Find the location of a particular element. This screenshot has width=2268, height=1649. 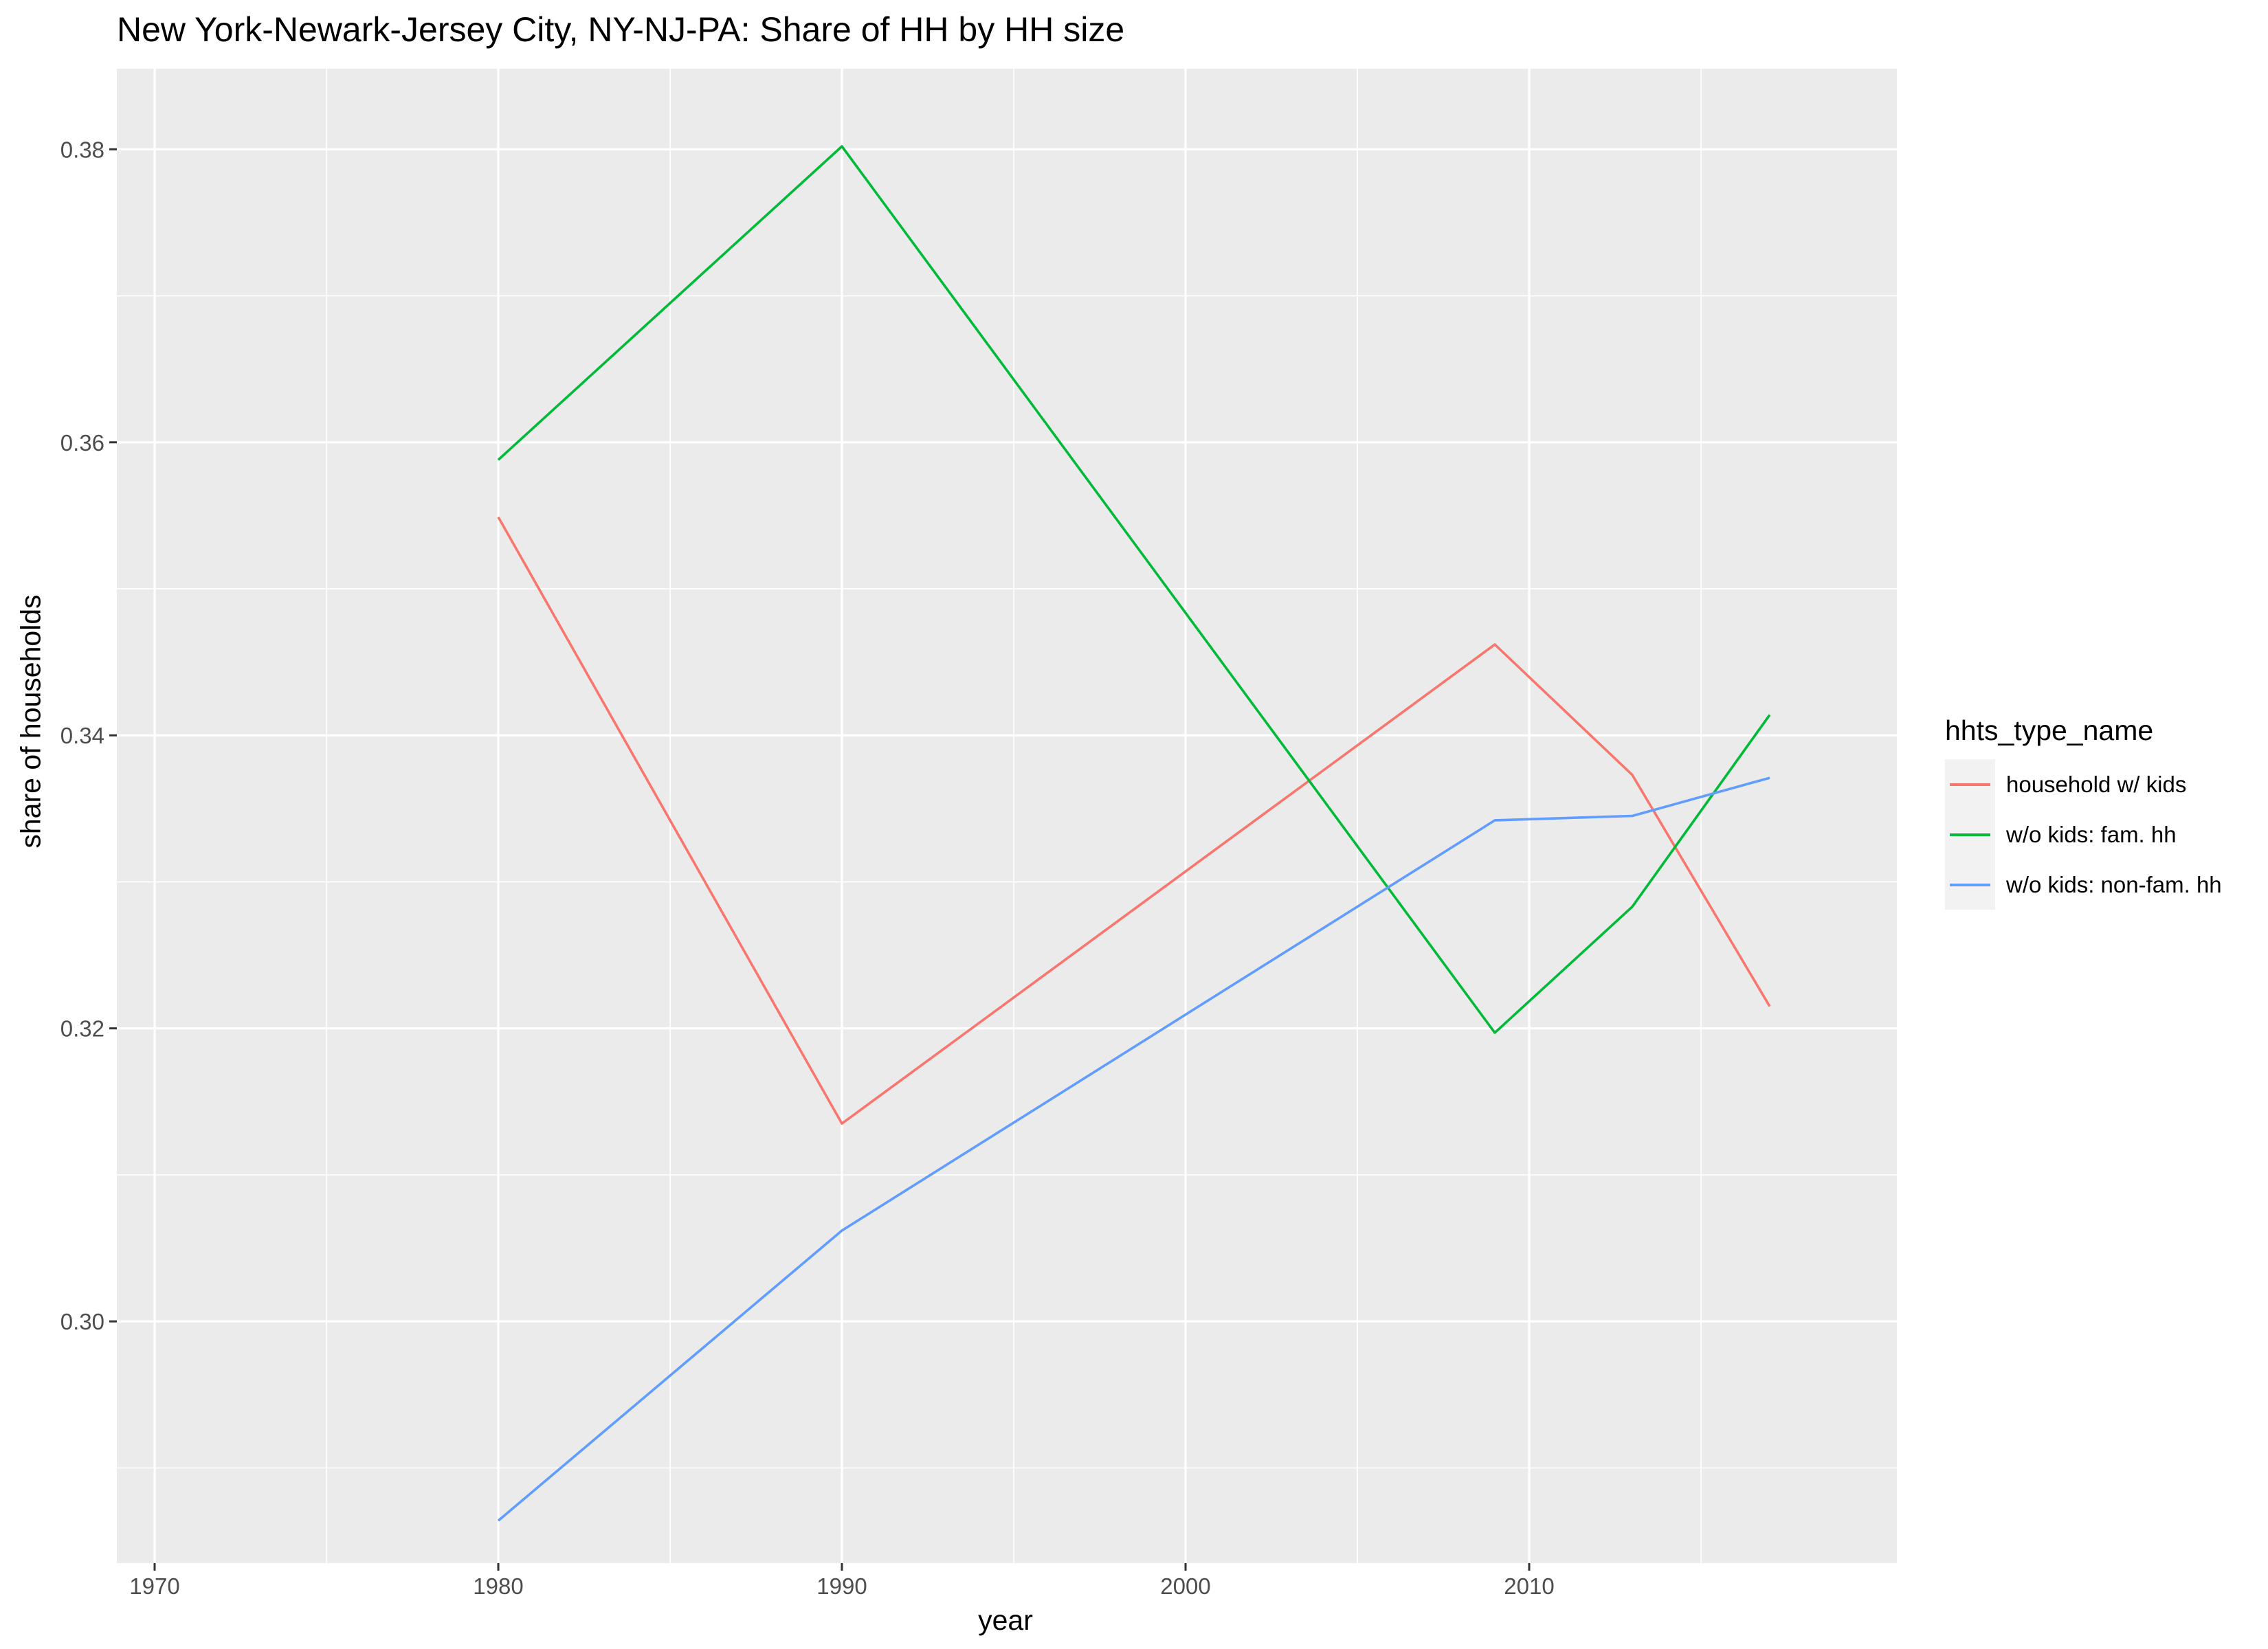

y-axis-title: share of households is located at coordinates (30, 721).